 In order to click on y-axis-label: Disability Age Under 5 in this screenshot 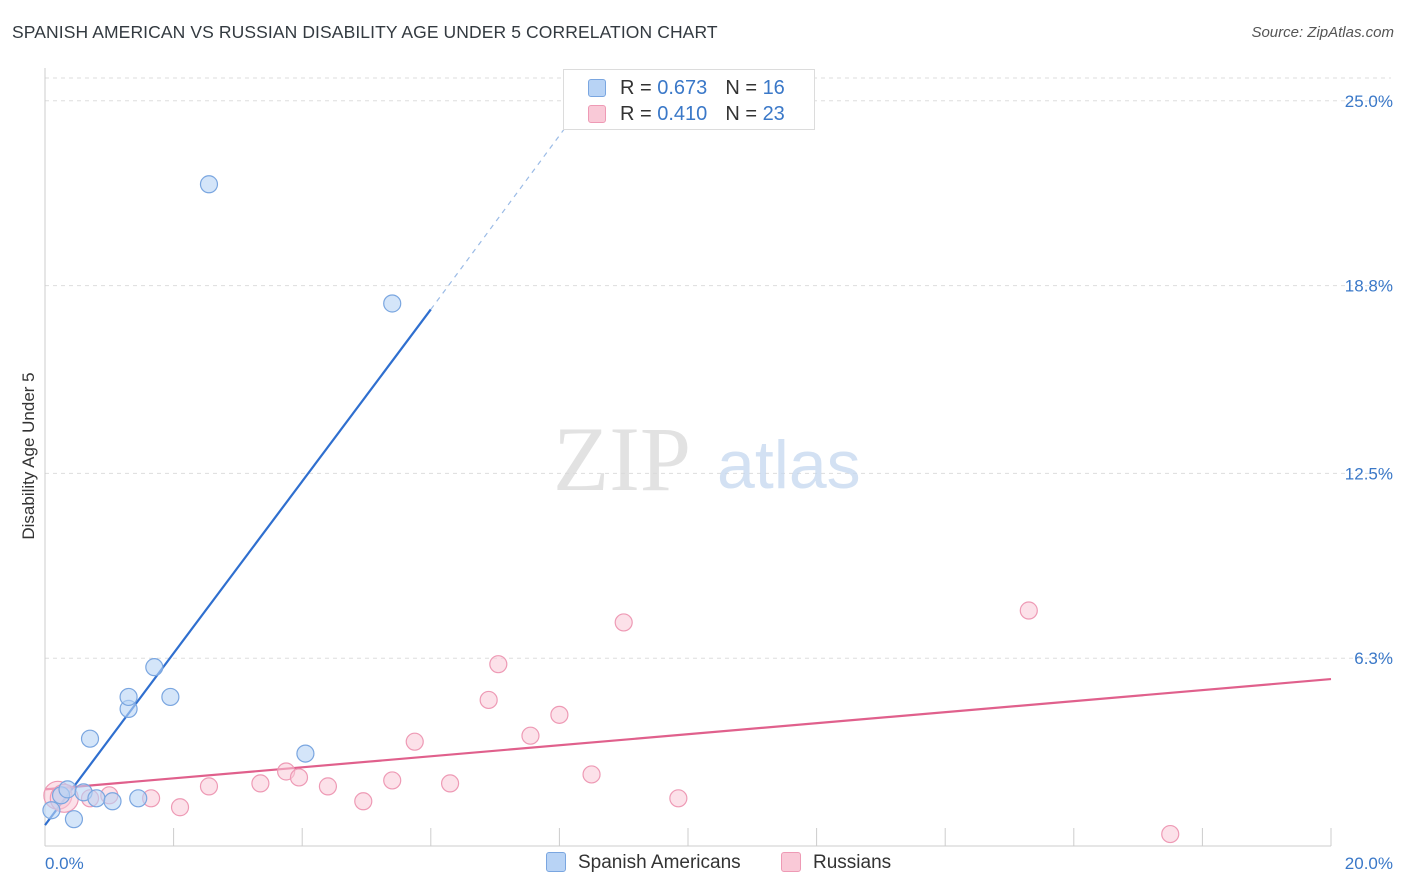, I will do `click(28, 455)`.